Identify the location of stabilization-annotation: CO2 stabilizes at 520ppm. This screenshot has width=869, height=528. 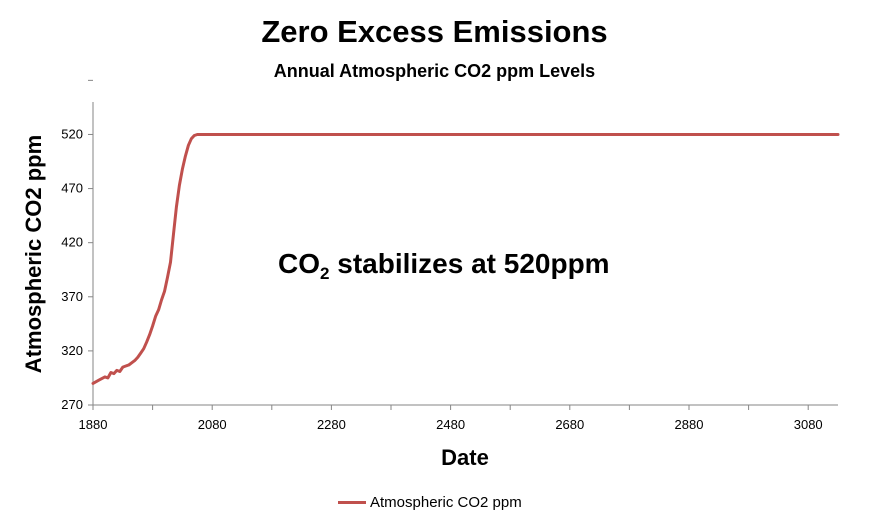
(444, 266).